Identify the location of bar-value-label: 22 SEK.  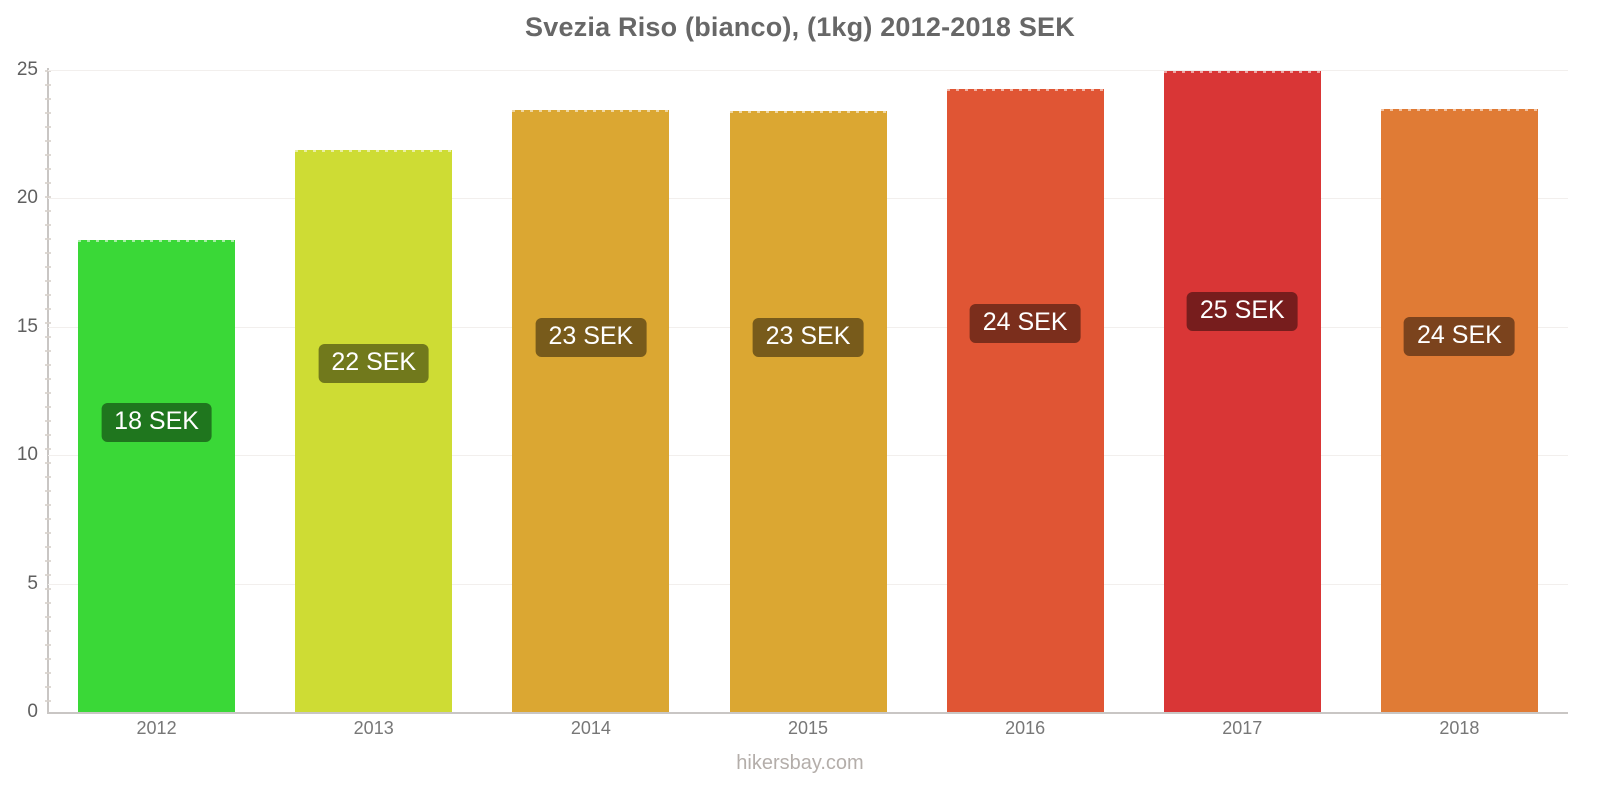
(374, 363).